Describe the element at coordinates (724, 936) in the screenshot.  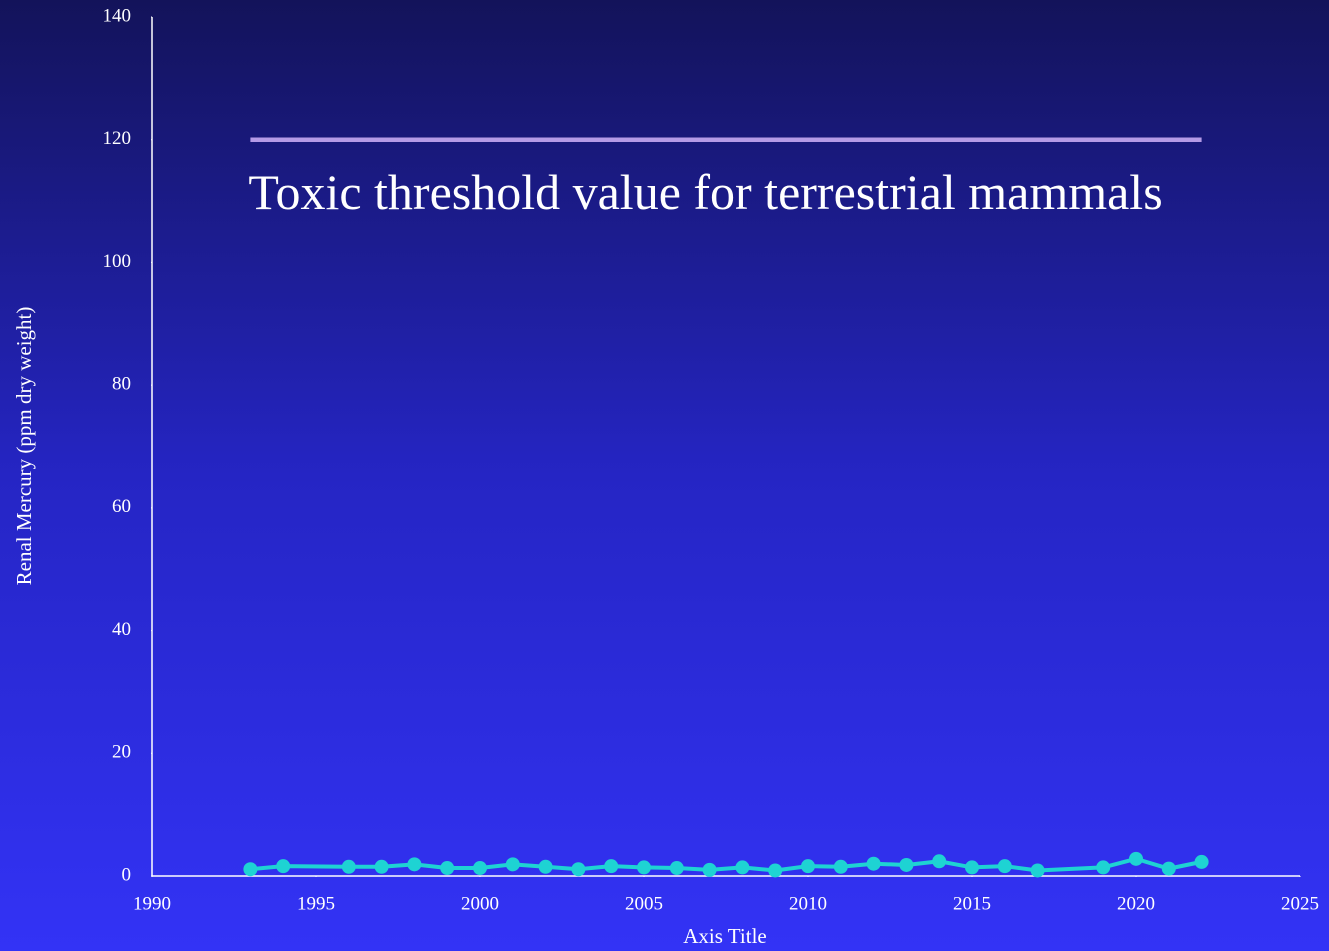
I see `x-axis-title: Axis Title` at that location.